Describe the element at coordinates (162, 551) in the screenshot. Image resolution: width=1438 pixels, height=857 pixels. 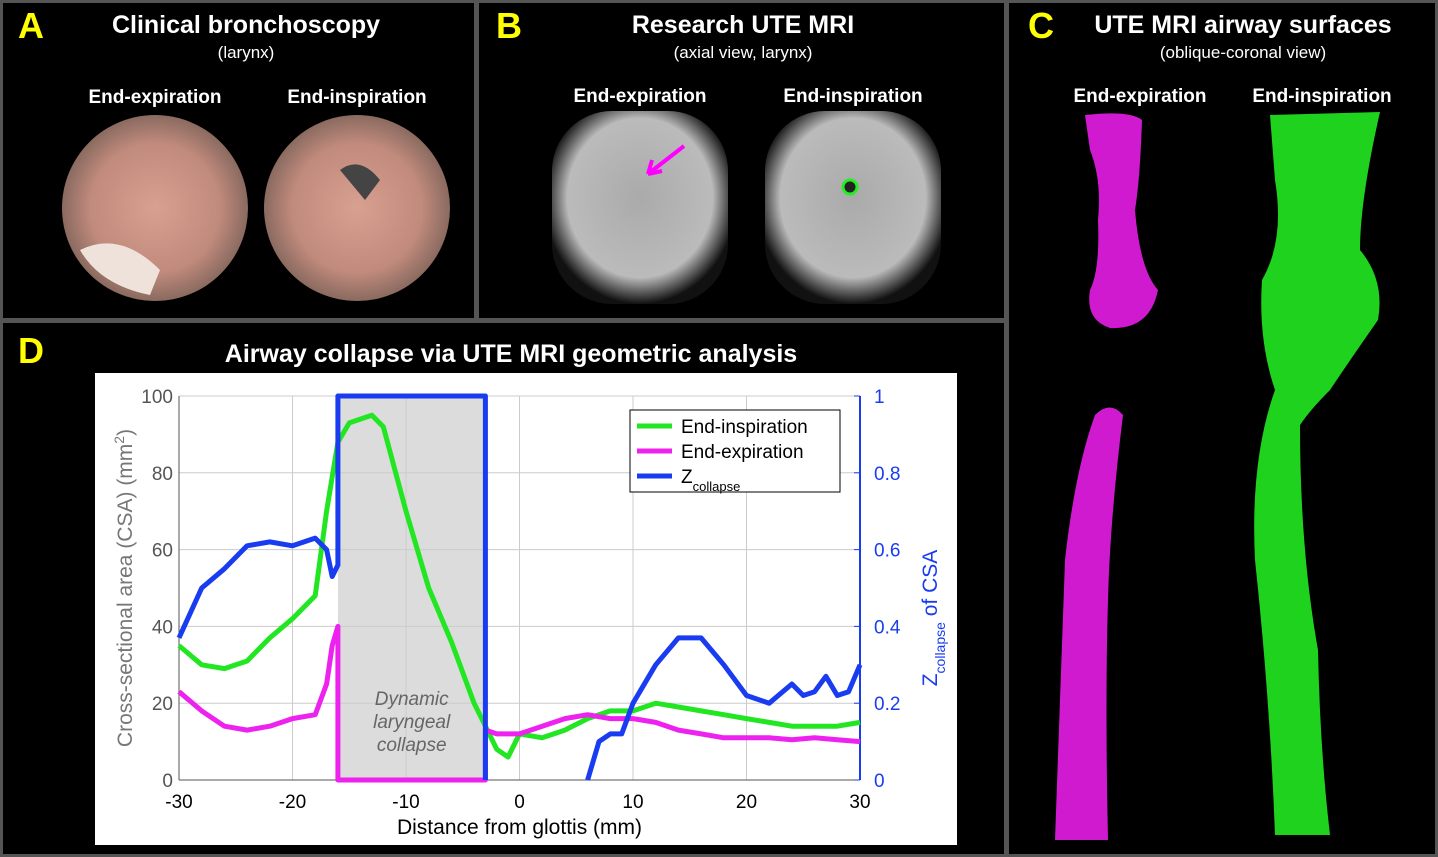
I see `y-tick-label: 60` at that location.